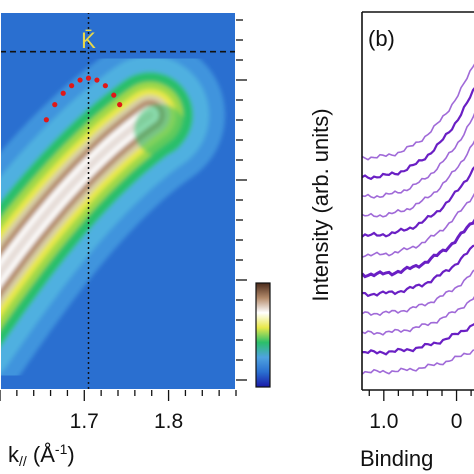  What do you see at coordinates (381, 38) in the screenshot?
I see `panel-b-label: (b)` at bounding box center [381, 38].